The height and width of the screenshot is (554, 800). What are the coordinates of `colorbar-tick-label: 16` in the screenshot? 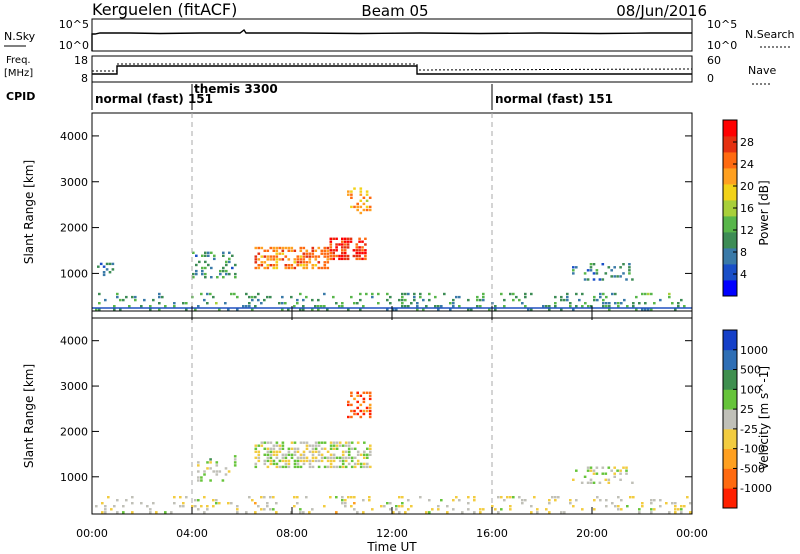 It's located at (747, 208).